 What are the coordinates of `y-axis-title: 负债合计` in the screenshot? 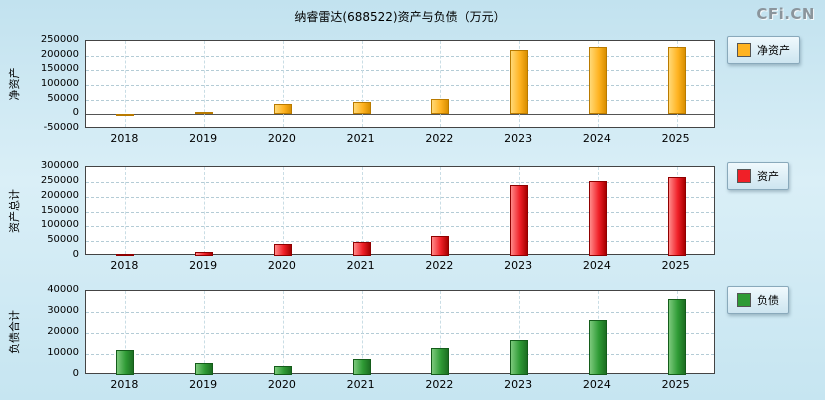 It's located at (14, 332).